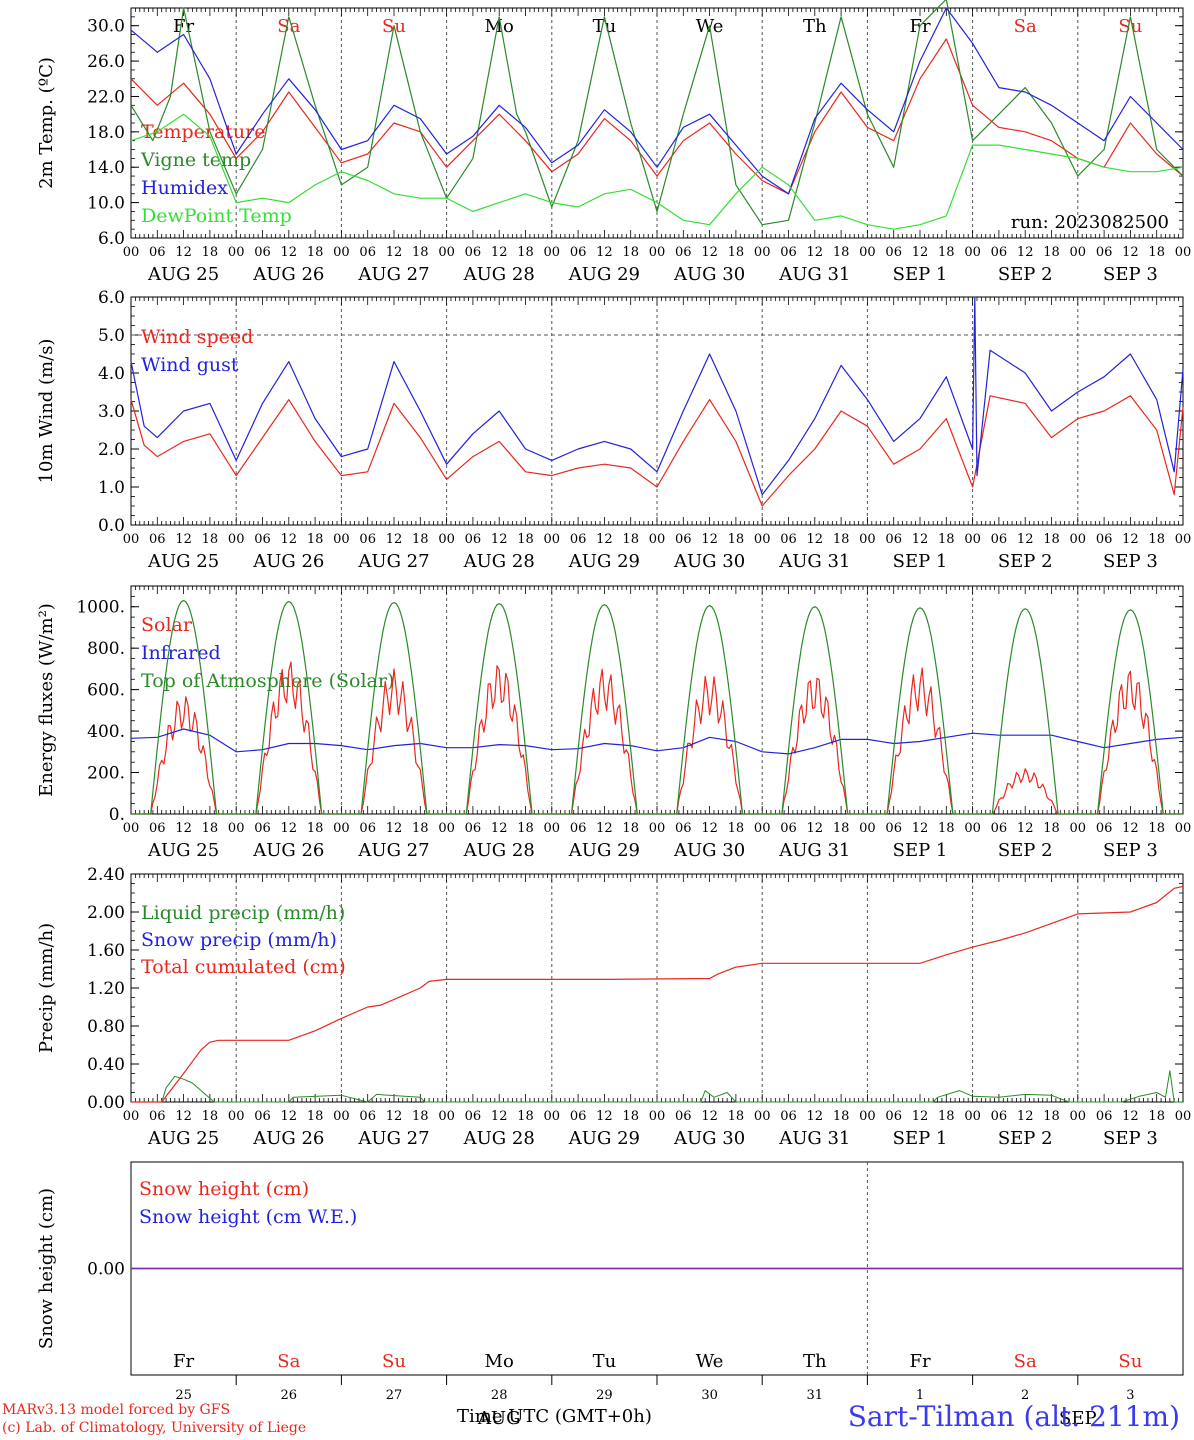 The height and width of the screenshot is (1440, 1194). What do you see at coordinates (111, 450) in the screenshot?
I see `y-tick-label: 2.0` at bounding box center [111, 450].